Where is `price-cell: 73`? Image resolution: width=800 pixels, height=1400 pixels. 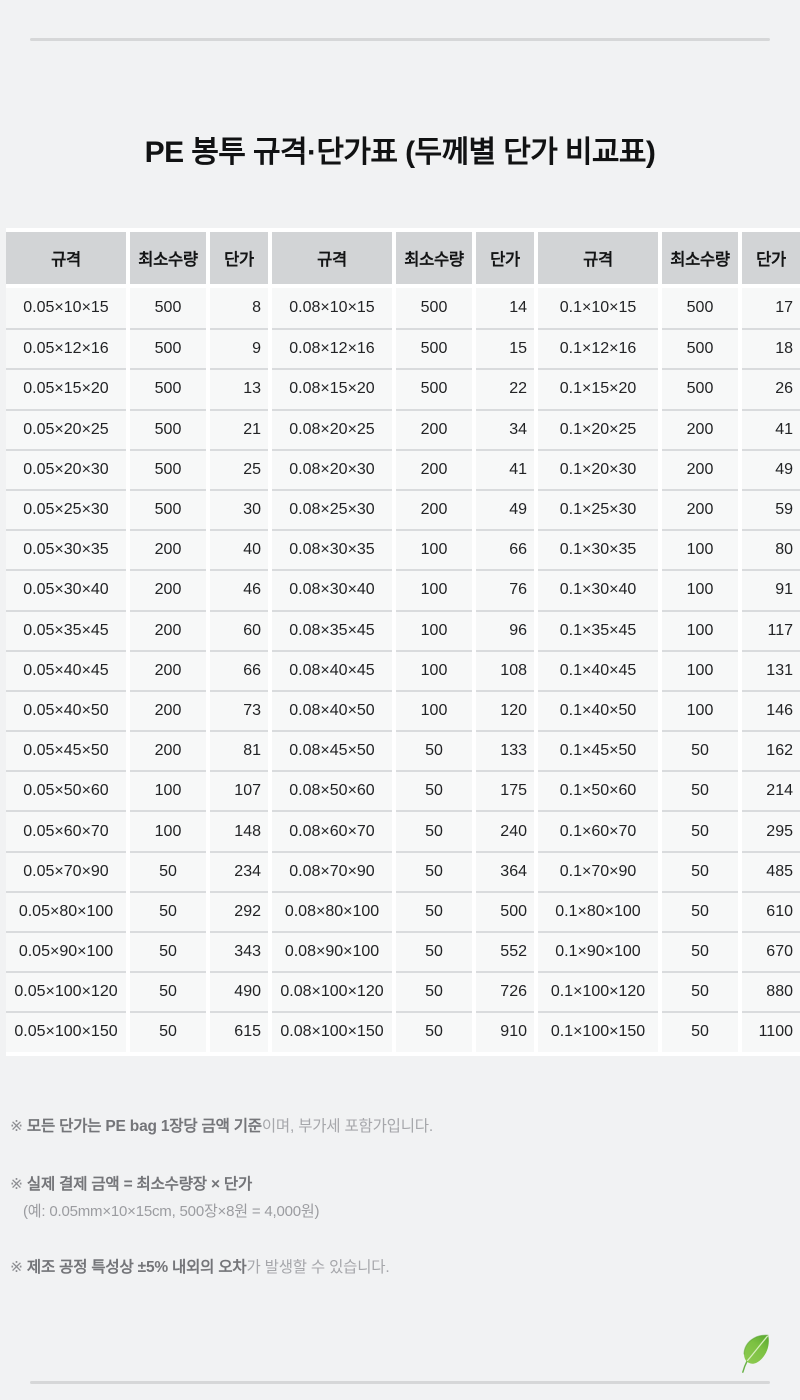 price-cell: 73 is located at coordinates (239, 710).